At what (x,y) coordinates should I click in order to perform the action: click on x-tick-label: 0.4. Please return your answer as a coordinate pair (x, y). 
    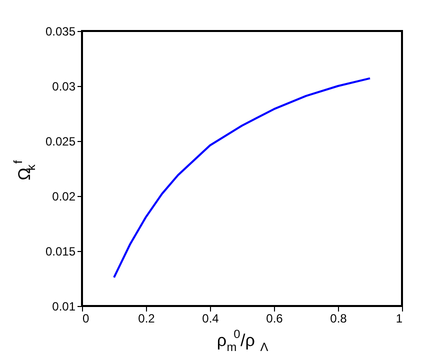
    Looking at the image, I should click on (211, 319).